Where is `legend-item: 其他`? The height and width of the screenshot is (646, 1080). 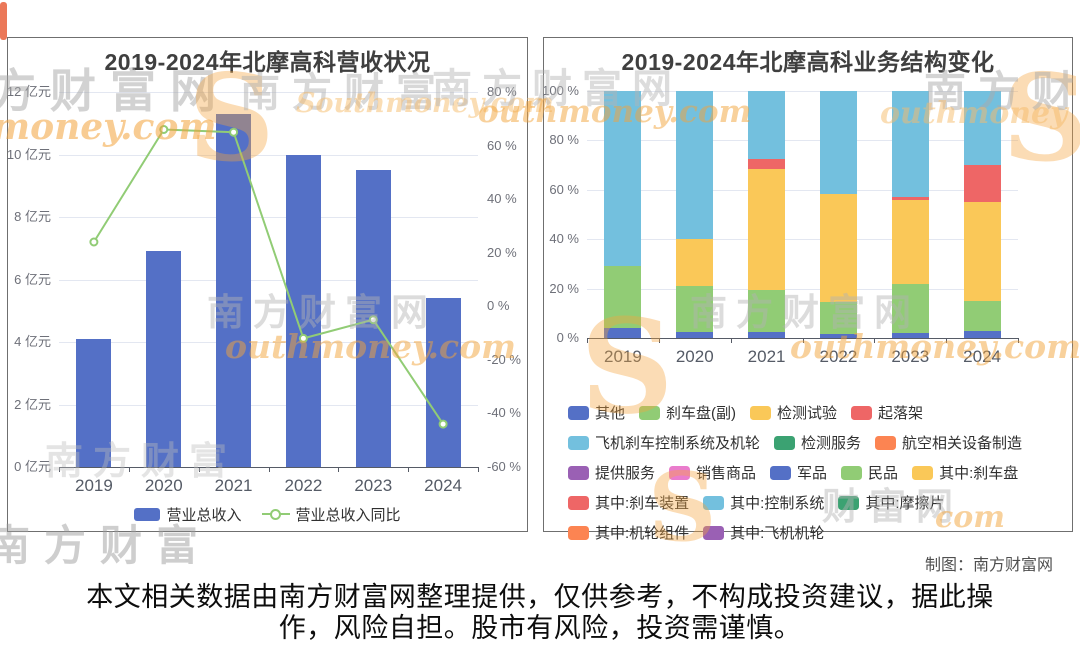
legend-item: 其他 is located at coordinates (596, 412).